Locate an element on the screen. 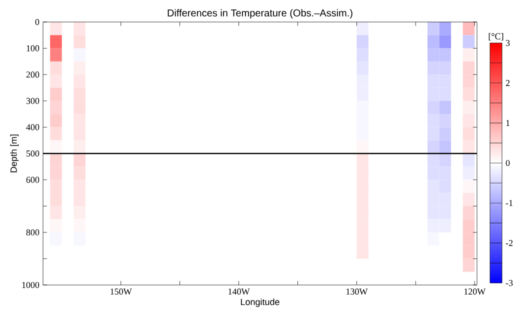 Image resolution: width=525 pixels, height=321 pixels. chart-title: Differences in Temperature (Obs.–Assim.) is located at coordinates (260, 13).